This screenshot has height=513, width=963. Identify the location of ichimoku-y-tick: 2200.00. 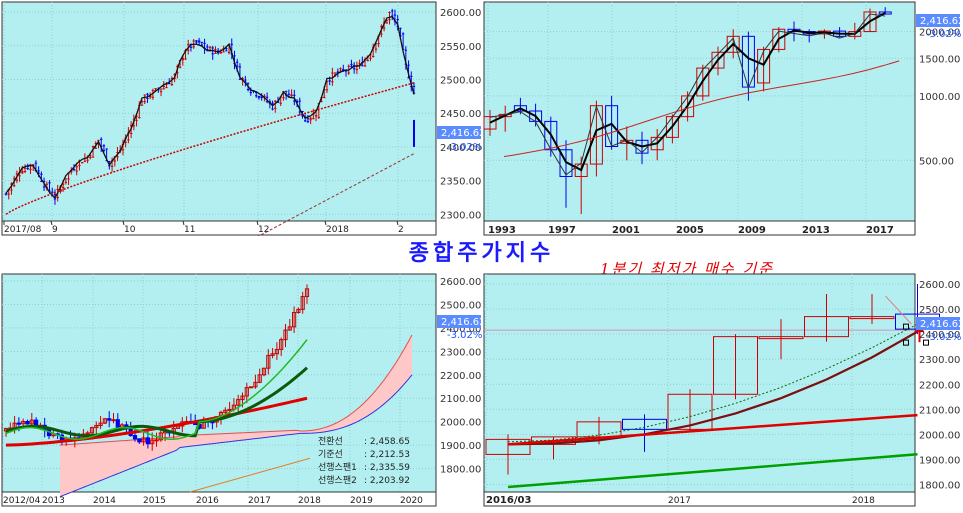
(460, 376).